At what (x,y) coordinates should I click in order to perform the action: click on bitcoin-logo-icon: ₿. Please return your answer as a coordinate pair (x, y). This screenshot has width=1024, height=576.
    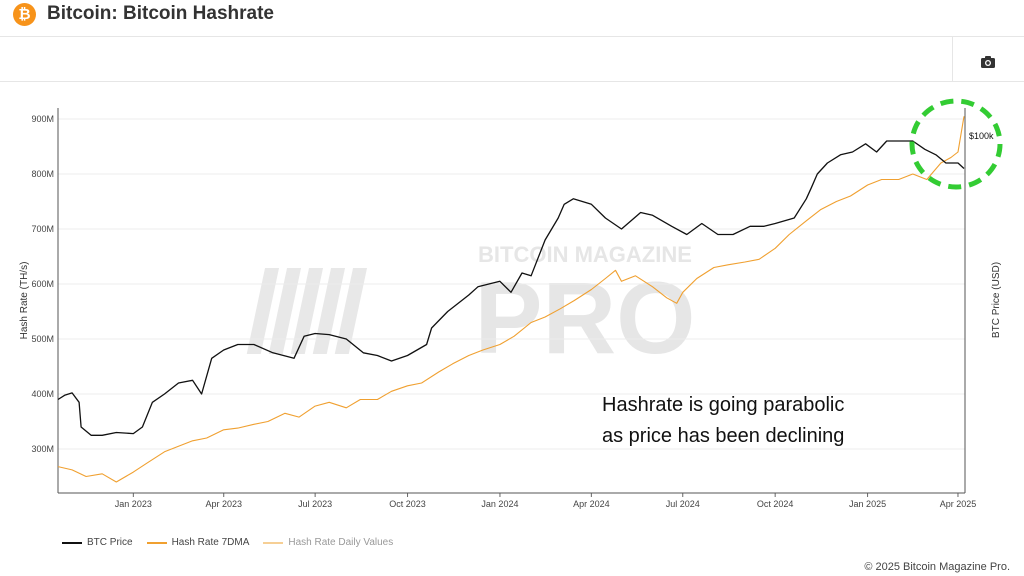
    Looking at the image, I should click on (24, 14).